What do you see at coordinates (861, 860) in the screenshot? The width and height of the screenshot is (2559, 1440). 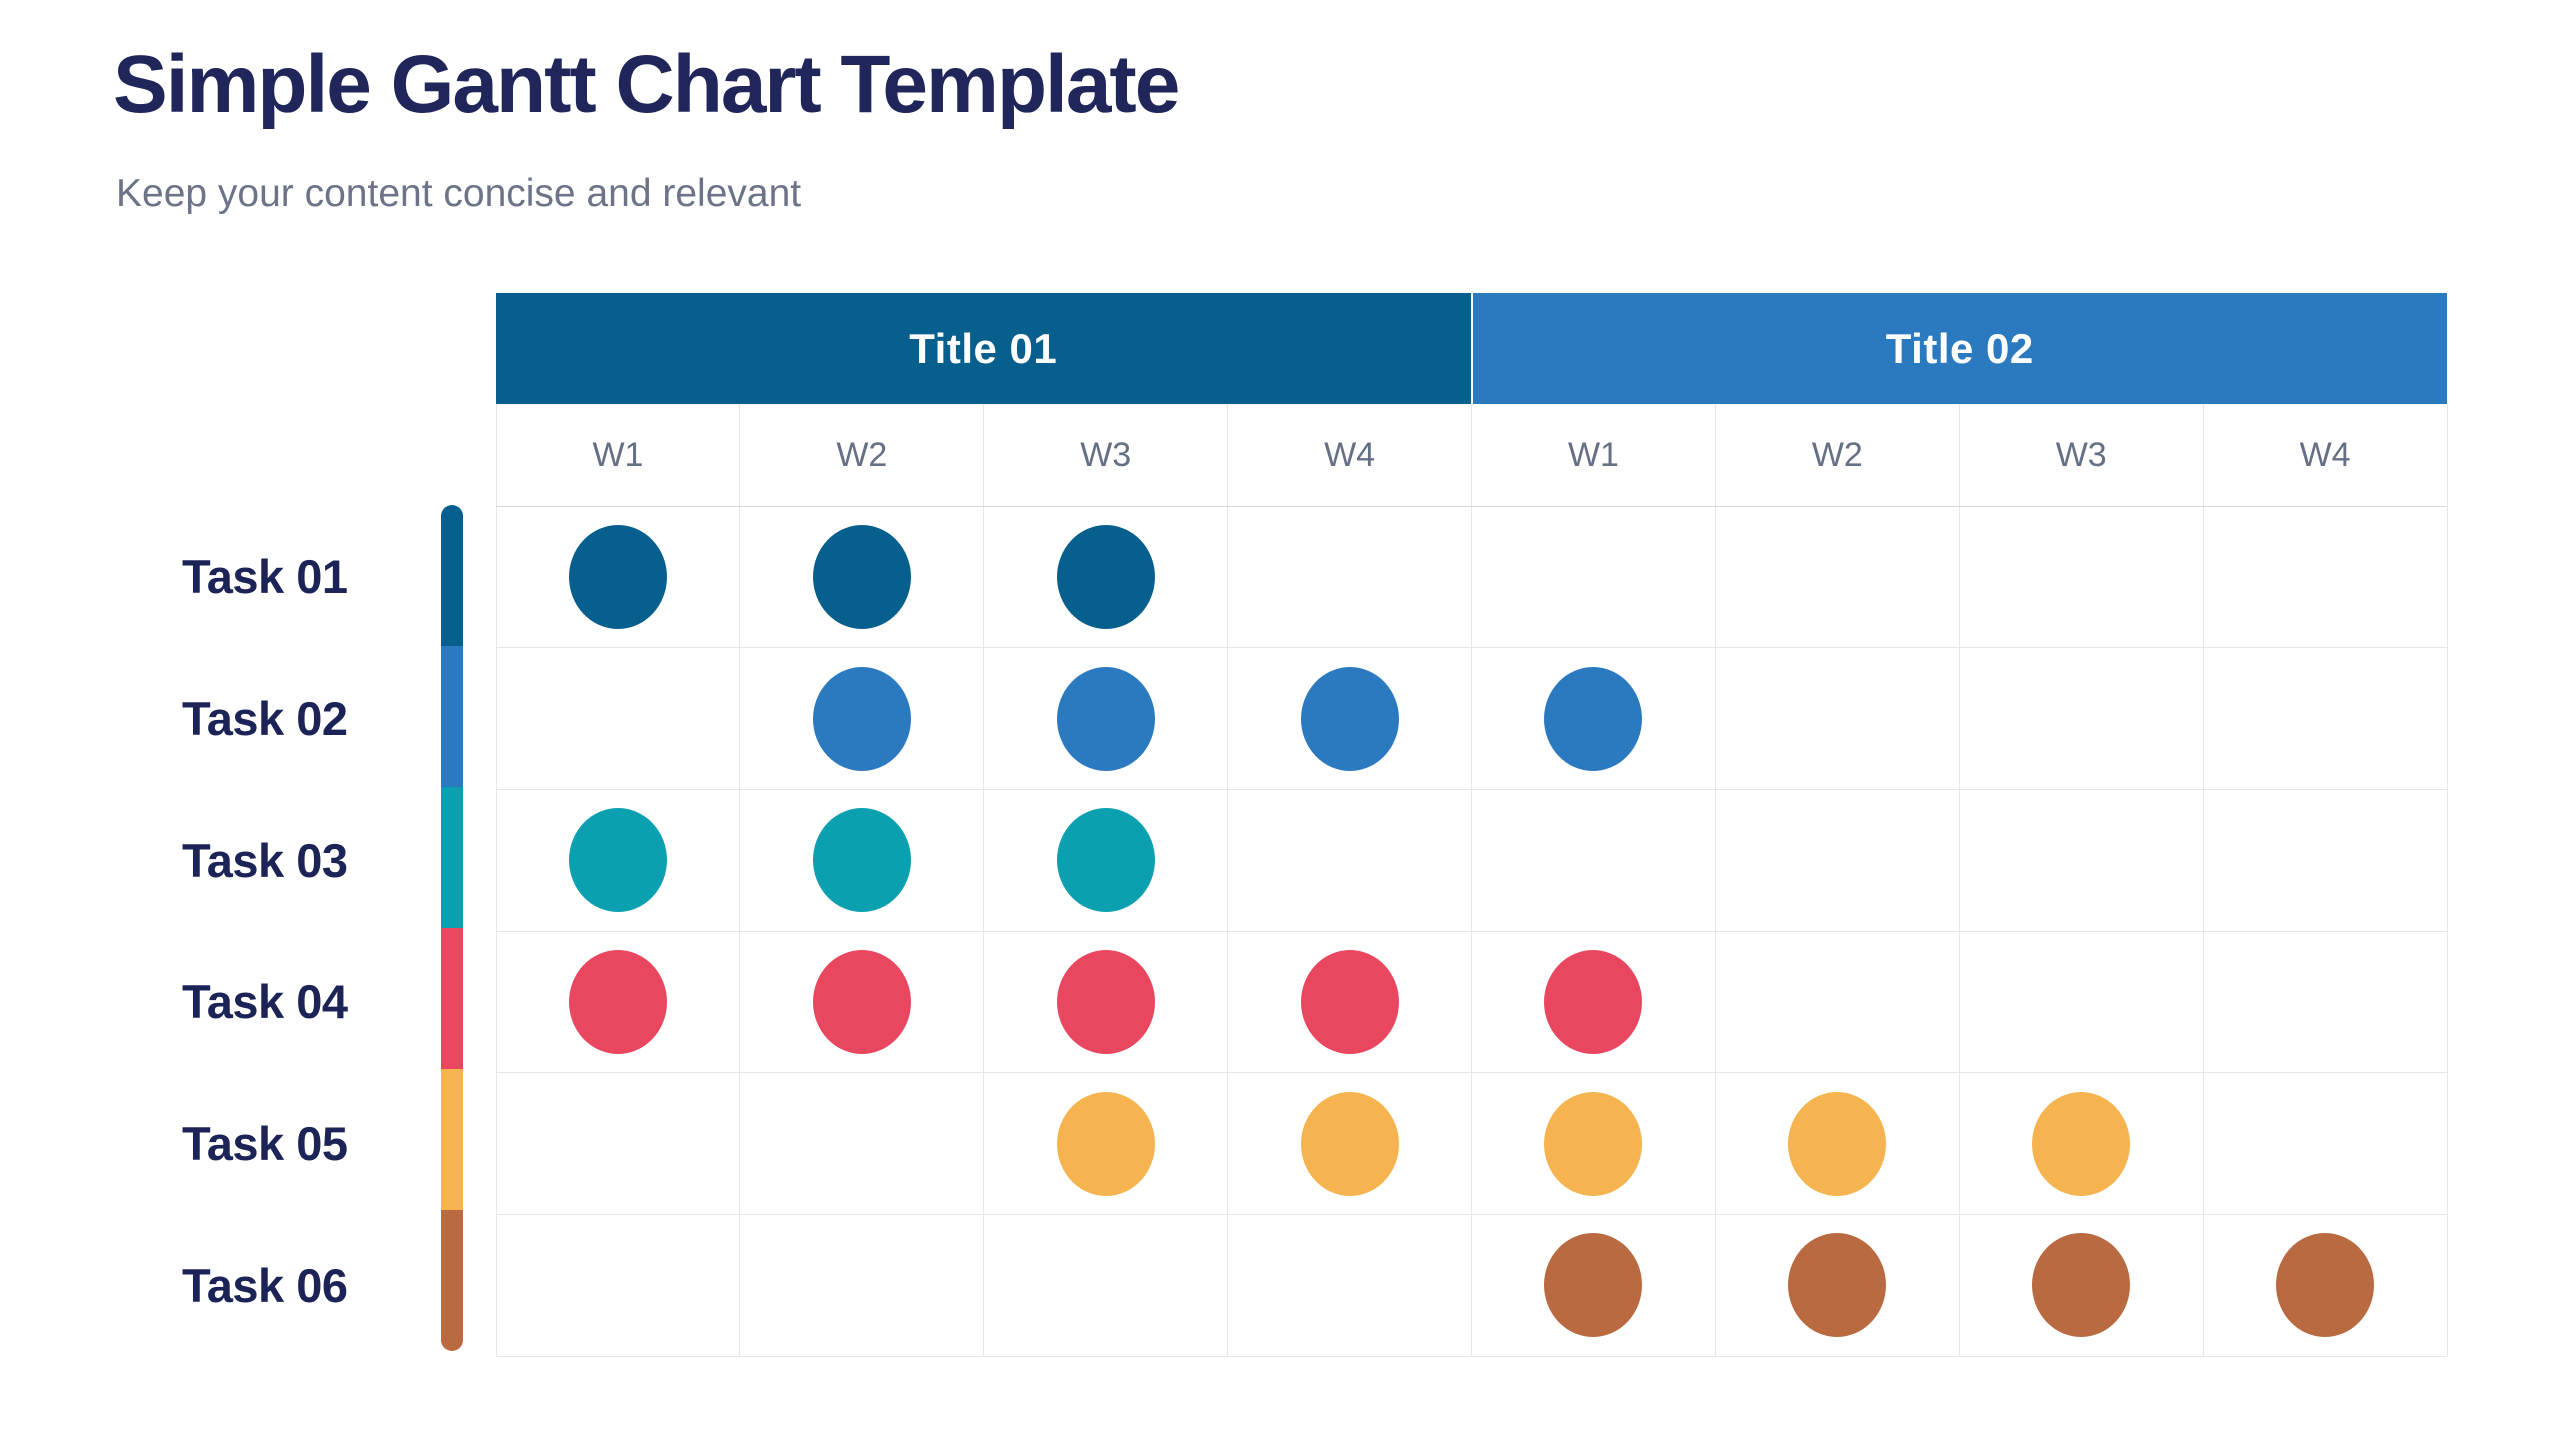 I see `gantt-dot-task3-col2` at bounding box center [861, 860].